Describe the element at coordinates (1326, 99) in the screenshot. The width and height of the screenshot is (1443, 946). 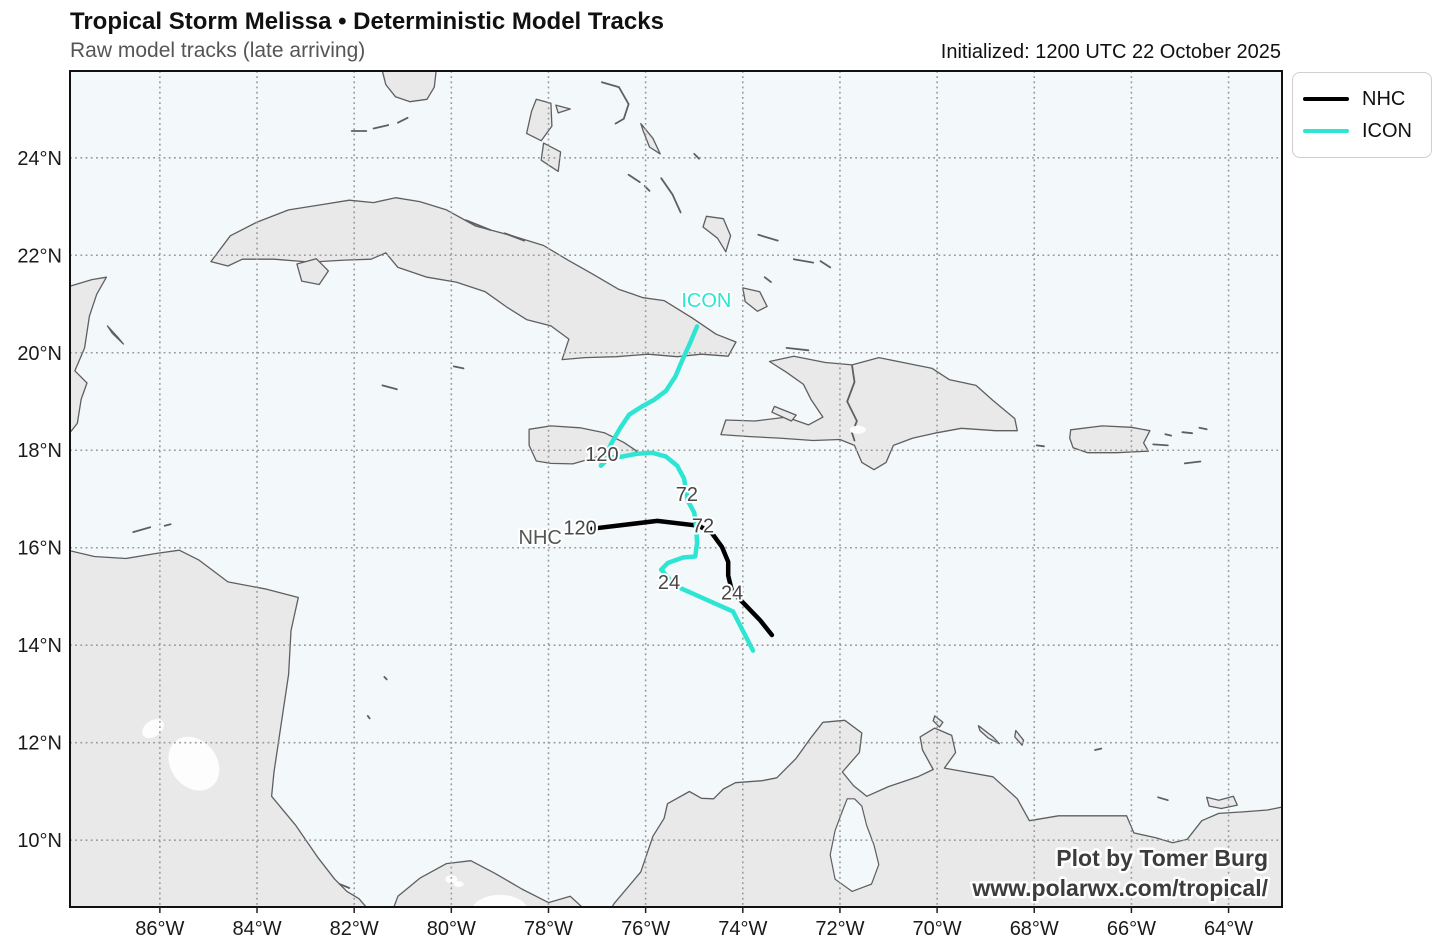
I see `nhc-line-swatch` at that location.